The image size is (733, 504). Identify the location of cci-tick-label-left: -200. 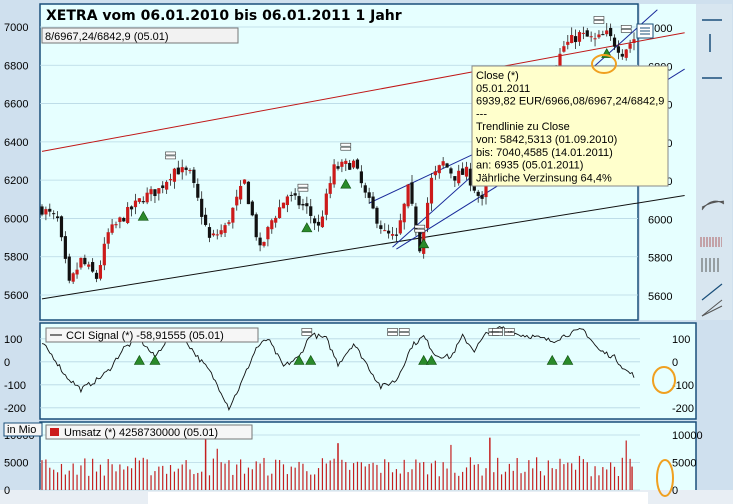
(15, 409).